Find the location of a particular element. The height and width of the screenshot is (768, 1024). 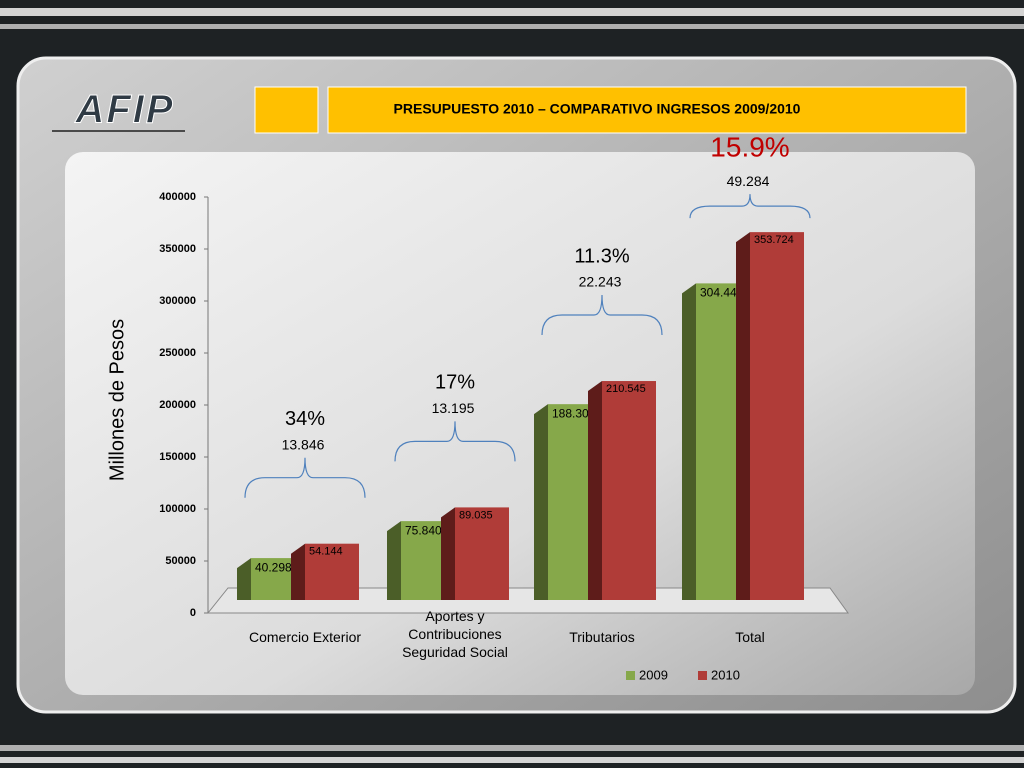

header-box is located at coordinates (286, 110).